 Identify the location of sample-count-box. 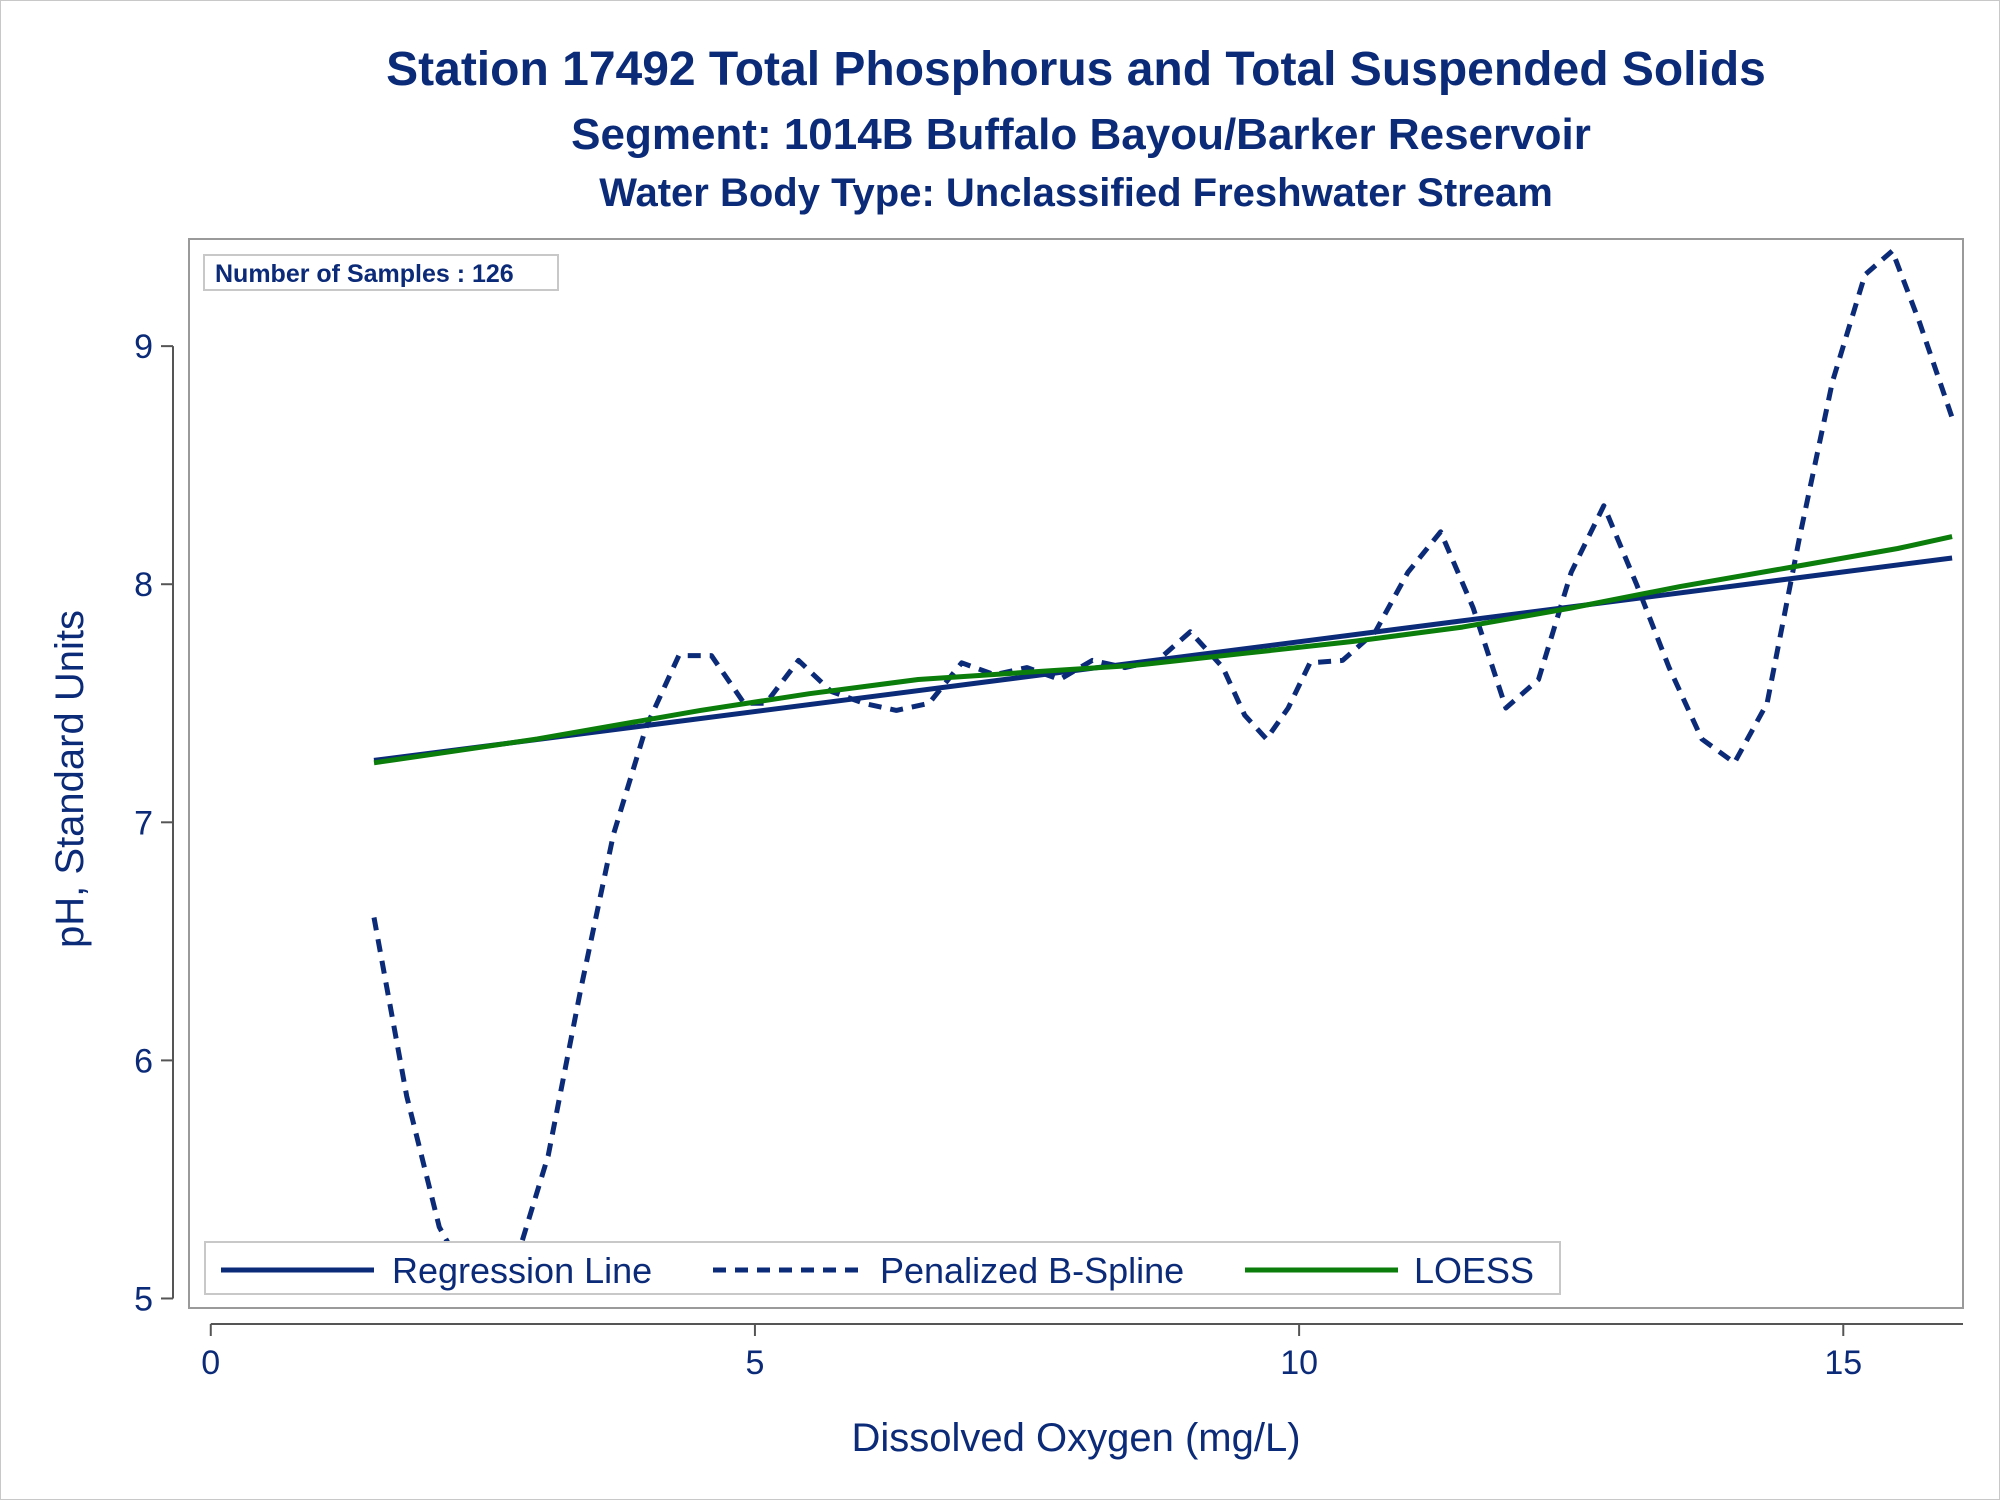
(381, 272).